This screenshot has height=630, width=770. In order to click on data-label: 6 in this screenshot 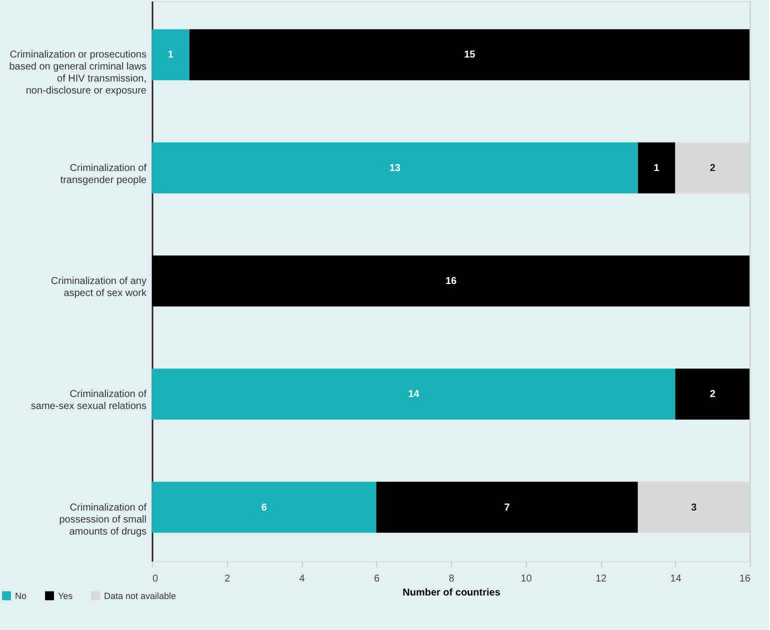, I will do `click(264, 508)`.